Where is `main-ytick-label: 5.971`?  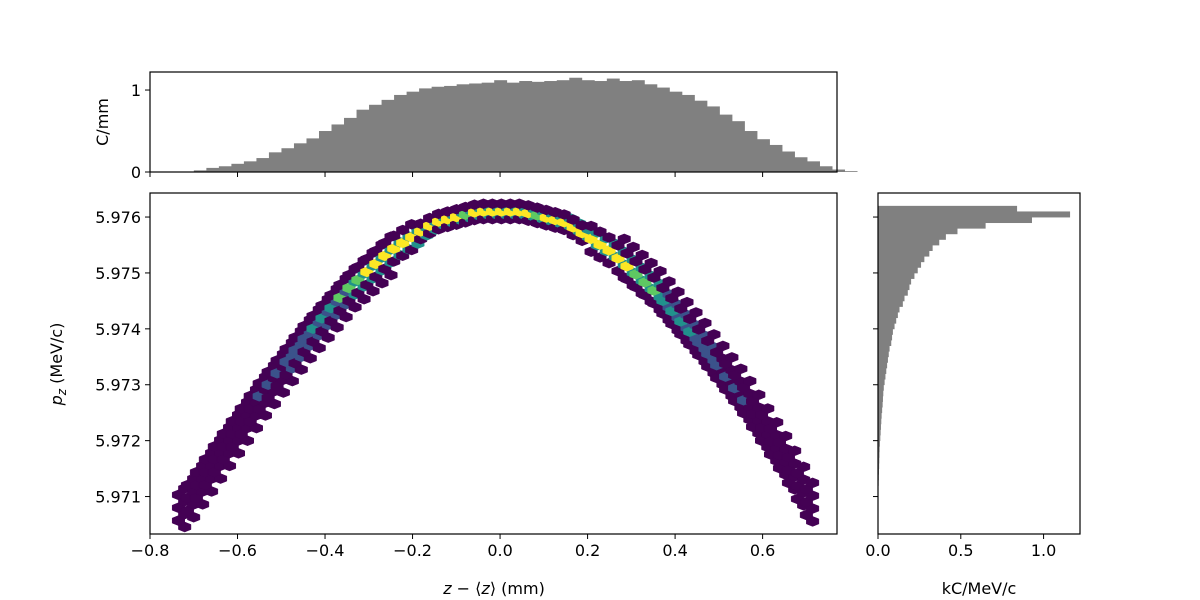 main-ytick-label: 5.971 is located at coordinates (118, 497).